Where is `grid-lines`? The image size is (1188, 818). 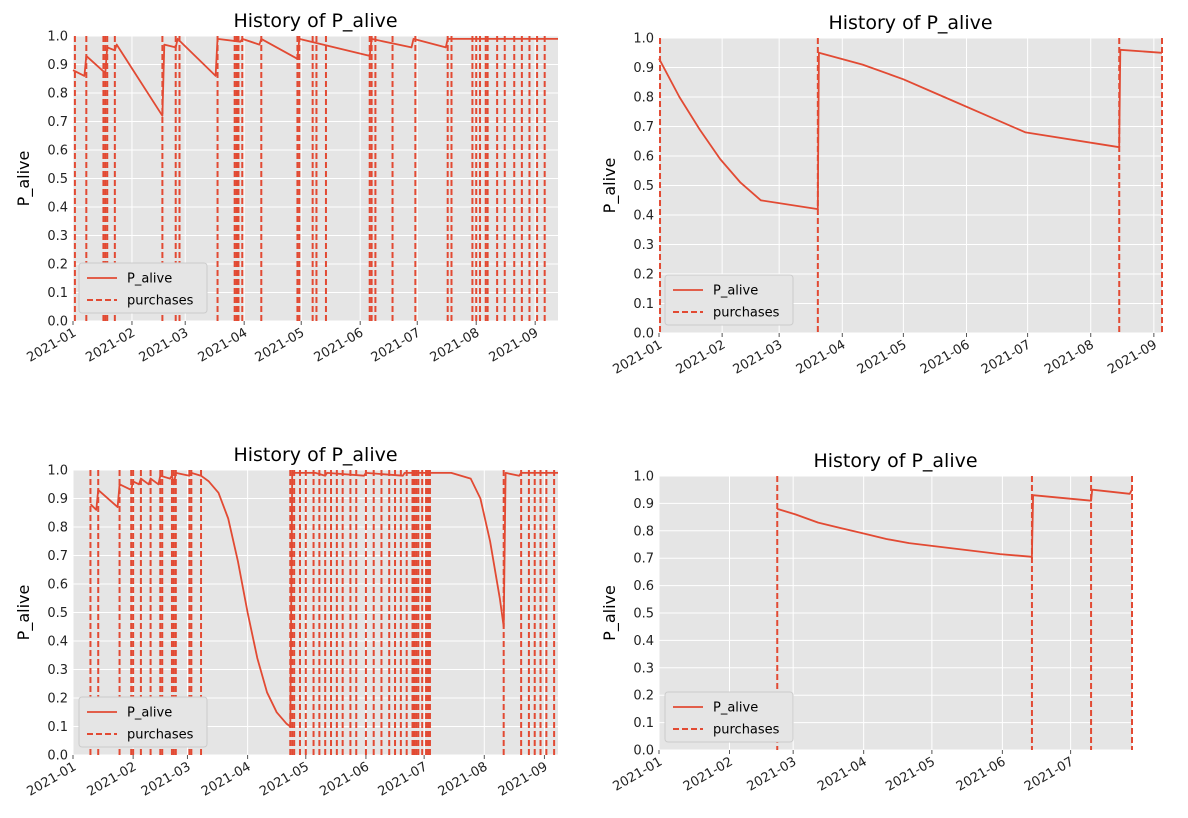
grid-lines is located at coordinates (895, 613).